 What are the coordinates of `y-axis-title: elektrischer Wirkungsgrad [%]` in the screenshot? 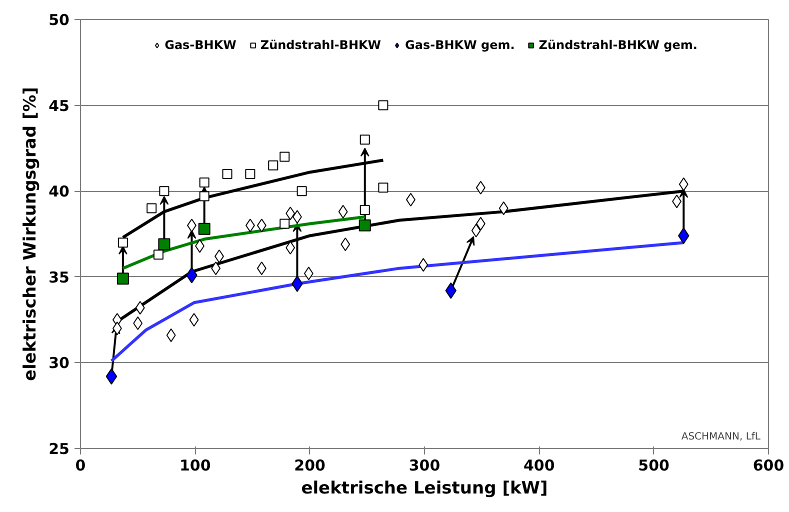 It's located at (30, 234).